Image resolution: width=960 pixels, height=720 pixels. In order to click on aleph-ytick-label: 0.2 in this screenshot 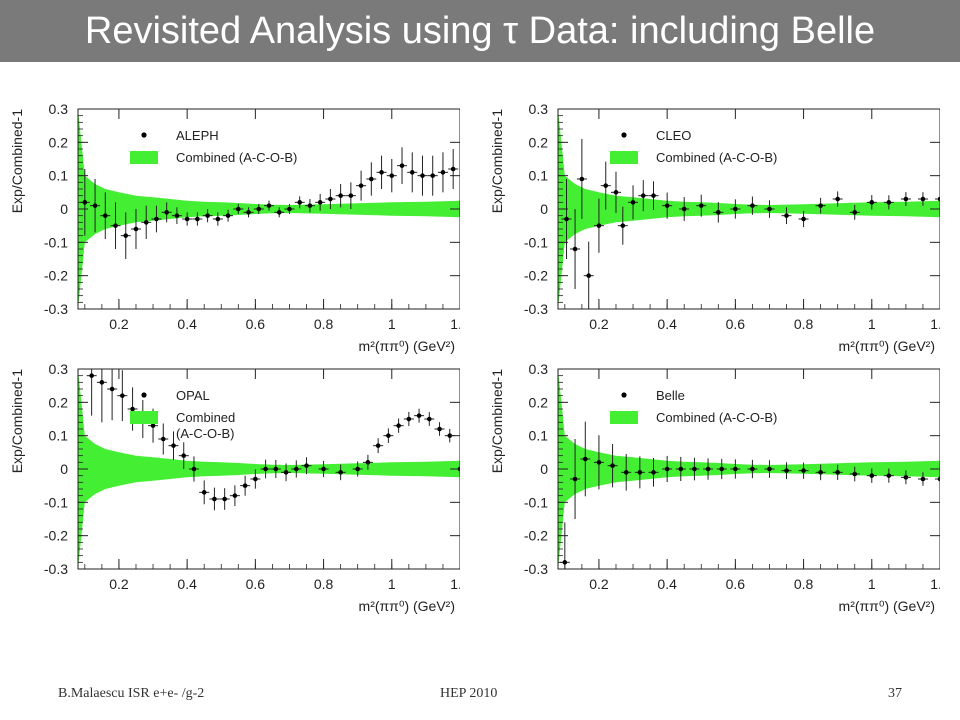, I will do `click(59, 142)`.